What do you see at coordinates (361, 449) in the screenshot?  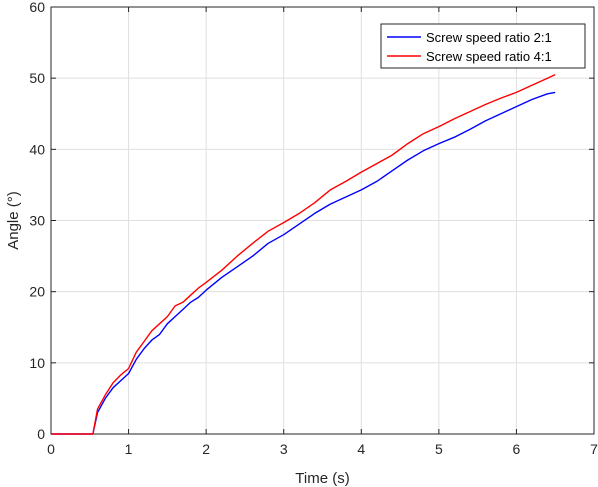 I see `x-tick-label: 4` at bounding box center [361, 449].